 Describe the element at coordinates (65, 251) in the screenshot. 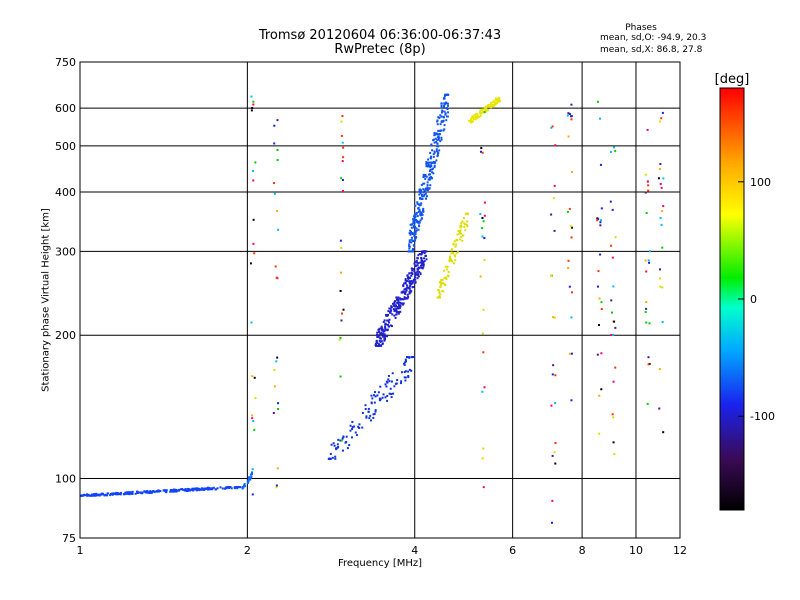

I see `y-tick-label: 300` at that location.